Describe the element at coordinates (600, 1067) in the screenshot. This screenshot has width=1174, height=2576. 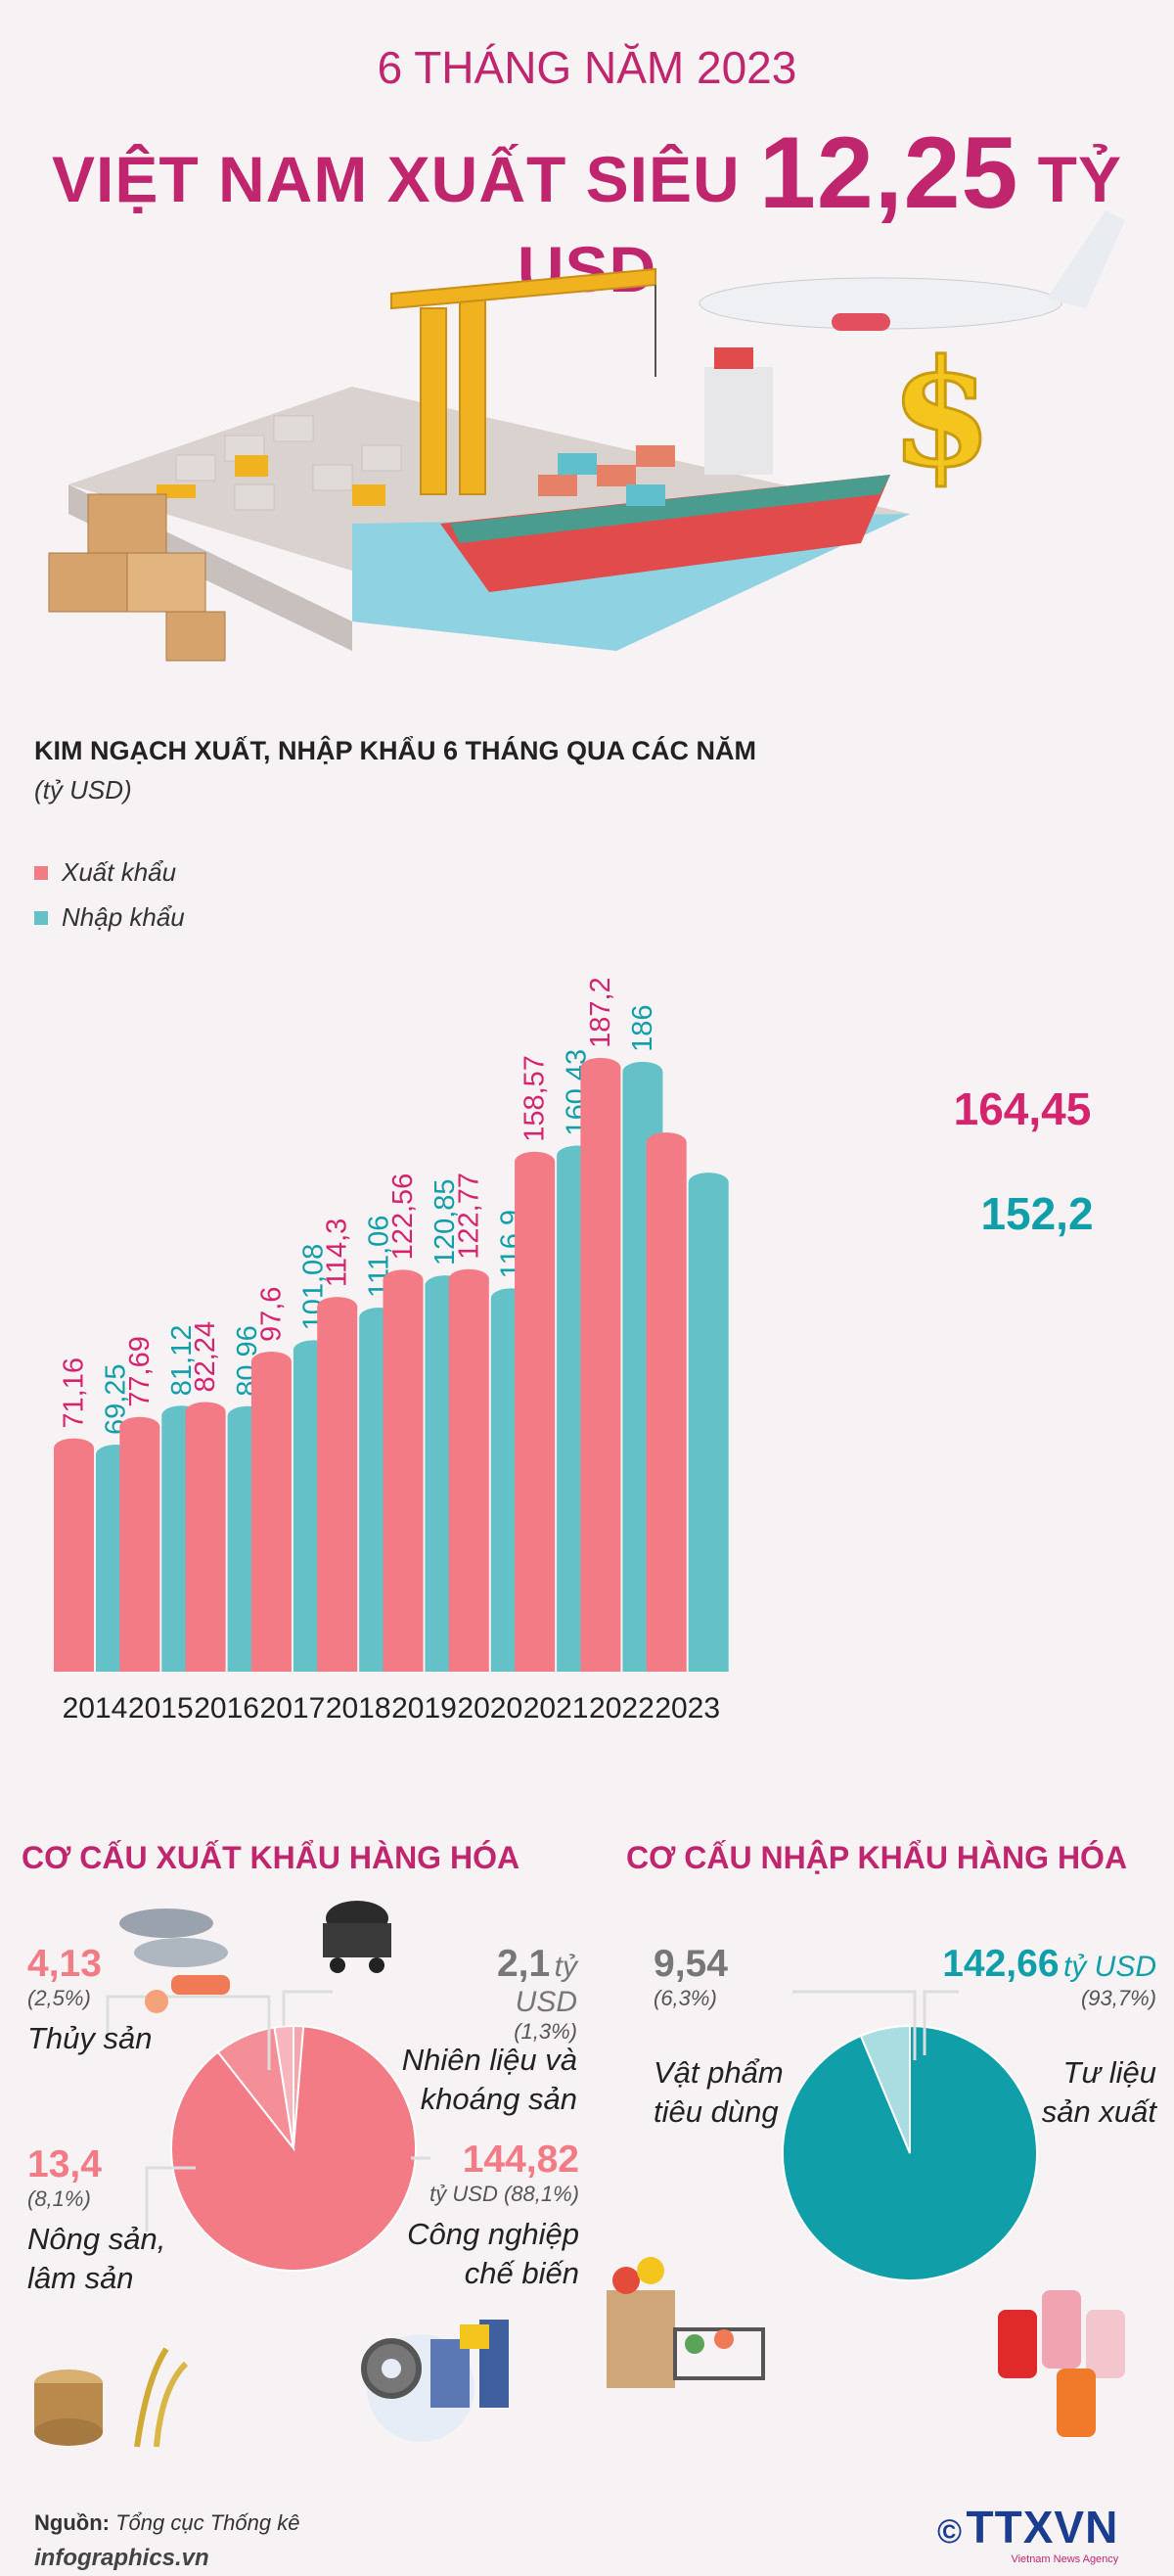
I see `export-bar-cap-2022` at that location.